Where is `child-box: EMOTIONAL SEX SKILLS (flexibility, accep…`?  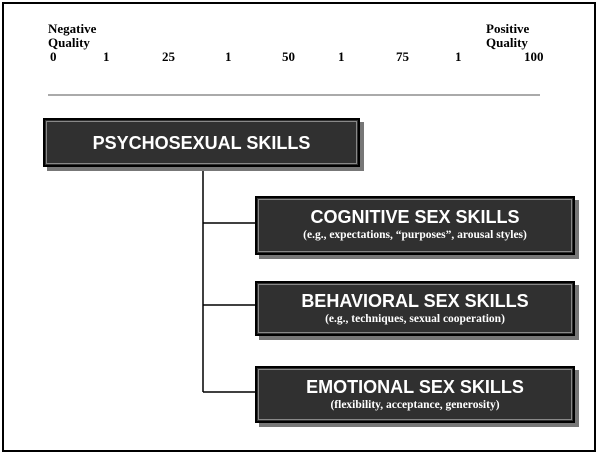 child-box: EMOTIONAL SEX SKILLS (flexibility, accep… is located at coordinates (415, 394).